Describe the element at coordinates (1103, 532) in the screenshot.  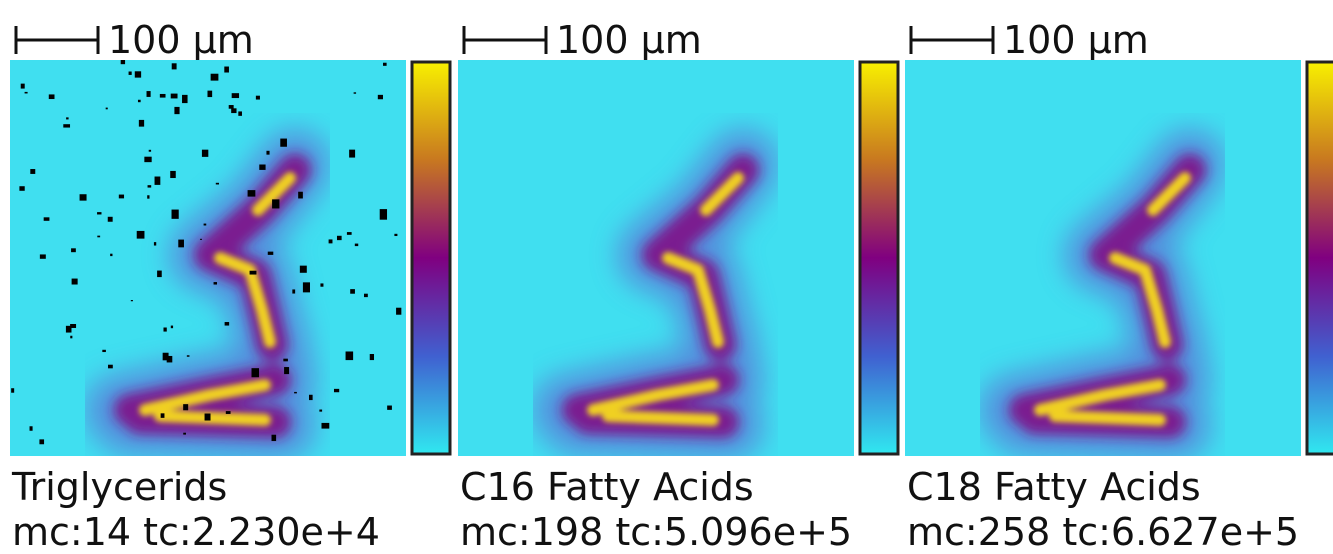
I see `panel-stats: mc:258 tc:6.627e+5` at that location.